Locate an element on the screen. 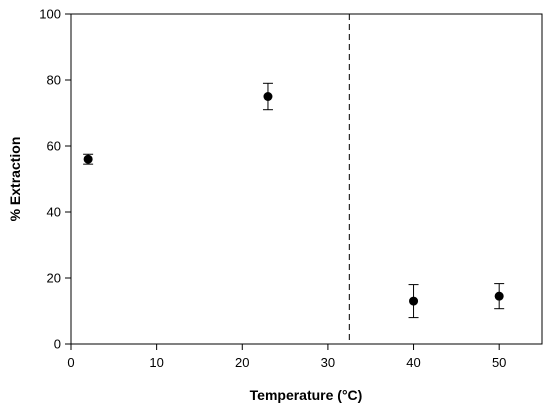 The image size is (550, 414). x-tick-label: 20 is located at coordinates (242, 362).